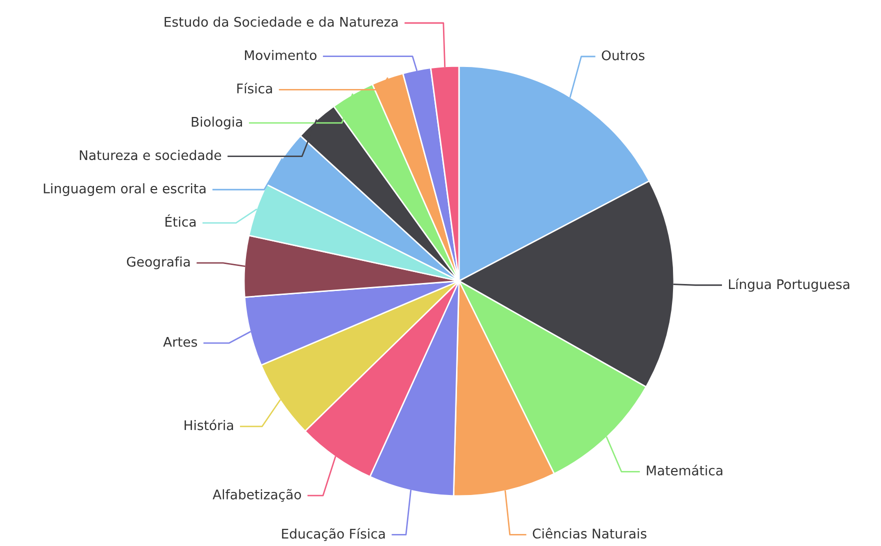 Image resolution: width=881 pixels, height=546 pixels. What do you see at coordinates (217, 123) in the screenshot?
I see `slice-label: Biologia` at bounding box center [217, 123].